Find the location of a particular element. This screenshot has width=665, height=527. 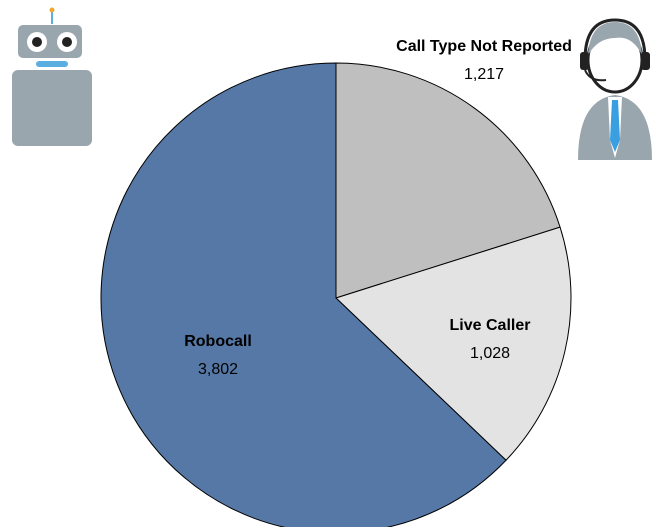

slice-value: 1,028 is located at coordinates (490, 353).